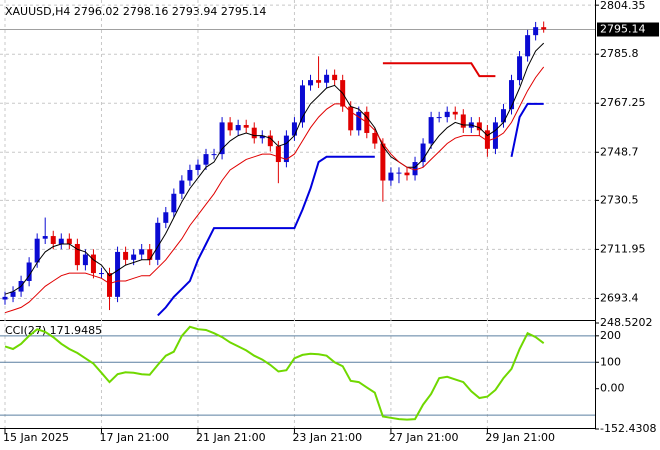 The height and width of the screenshot is (450, 660). Describe the element at coordinates (134, 437) in the screenshot. I see `x-tick-label: 17 Jan 21:00` at that location.